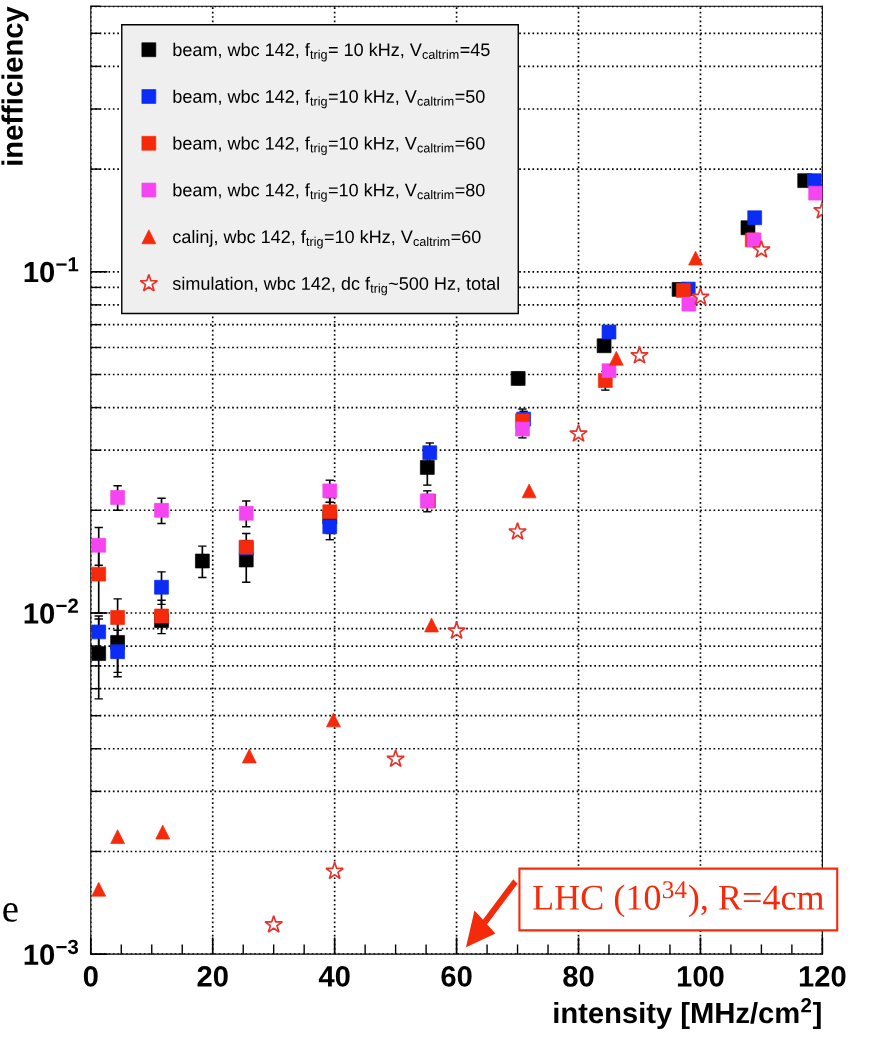 The width and height of the screenshot is (873, 1052). What do you see at coordinates (329, 99) in the screenshot?
I see `legend-label: beam, wbc 142, f$_{trig}$=10 kHz, V$_{caltrim}$=50` at bounding box center [329, 99].